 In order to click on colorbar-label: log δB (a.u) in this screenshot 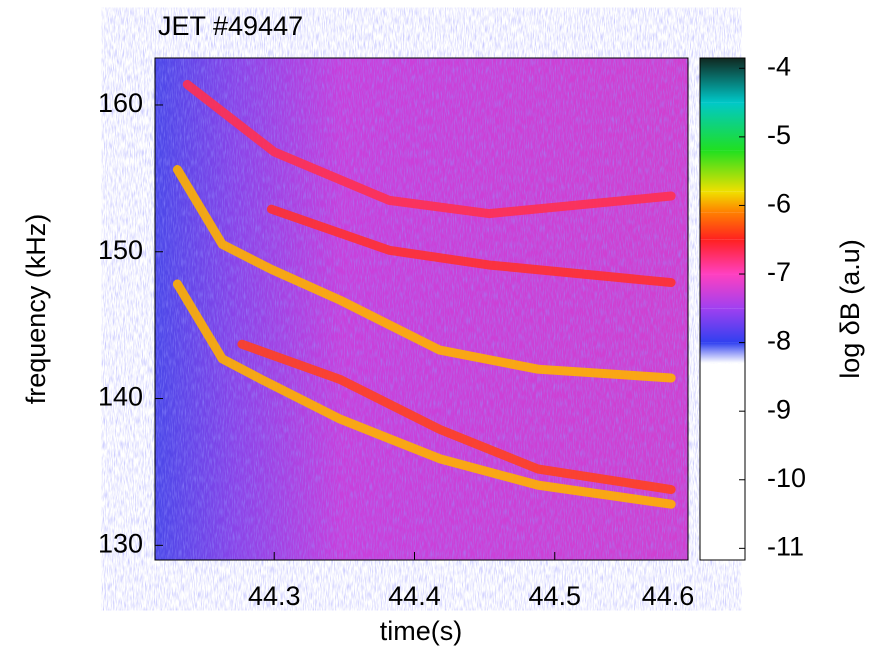, I will do `click(850, 309)`.